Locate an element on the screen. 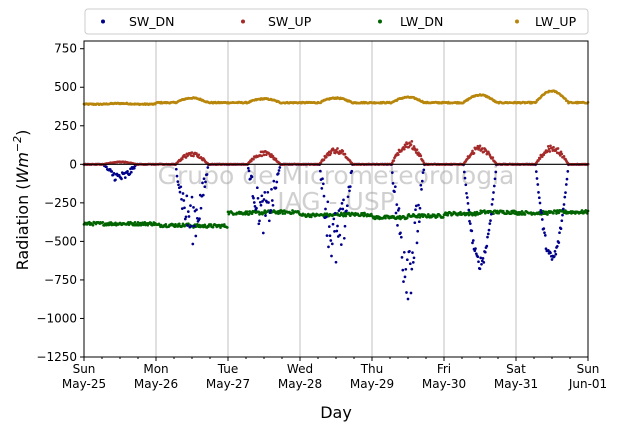 The width and height of the screenshot is (620, 431). y-axis: 750 500 250 0 −250 −500 −750 −1000 −1250 is located at coordinates (60, 203).